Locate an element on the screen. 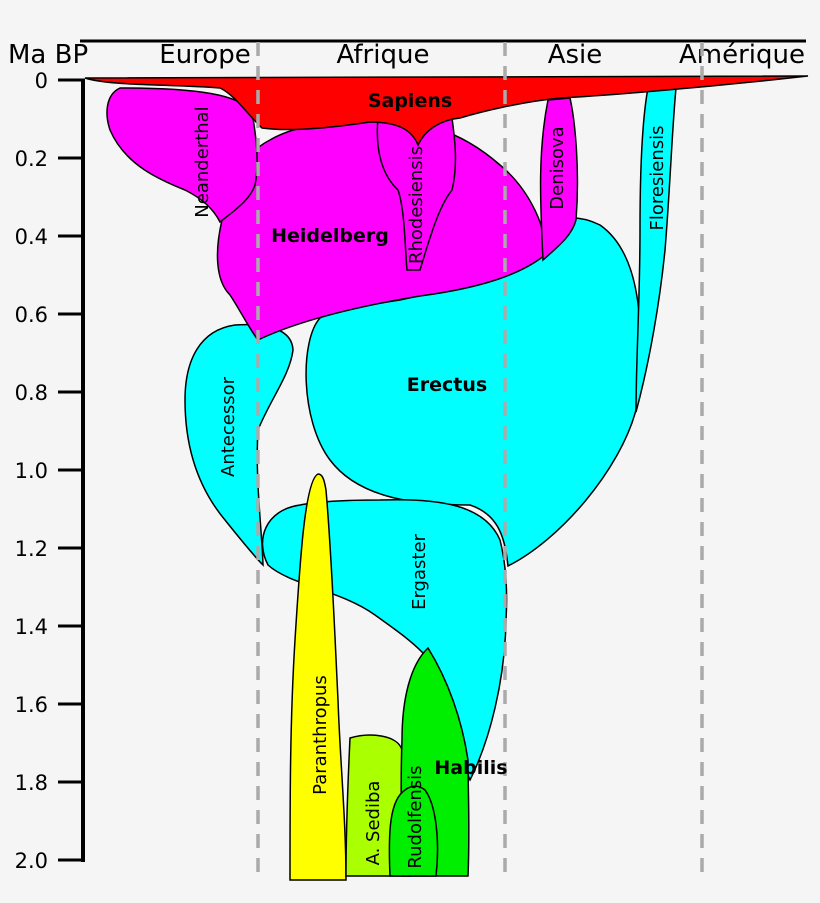  tick-label: 1.6 is located at coordinates (31, 705).